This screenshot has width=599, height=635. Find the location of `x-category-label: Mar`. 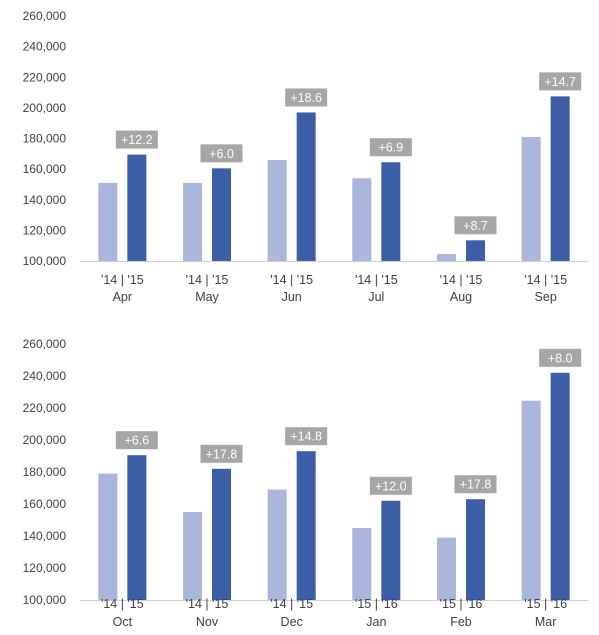

x-category-label: Mar is located at coordinates (546, 622).